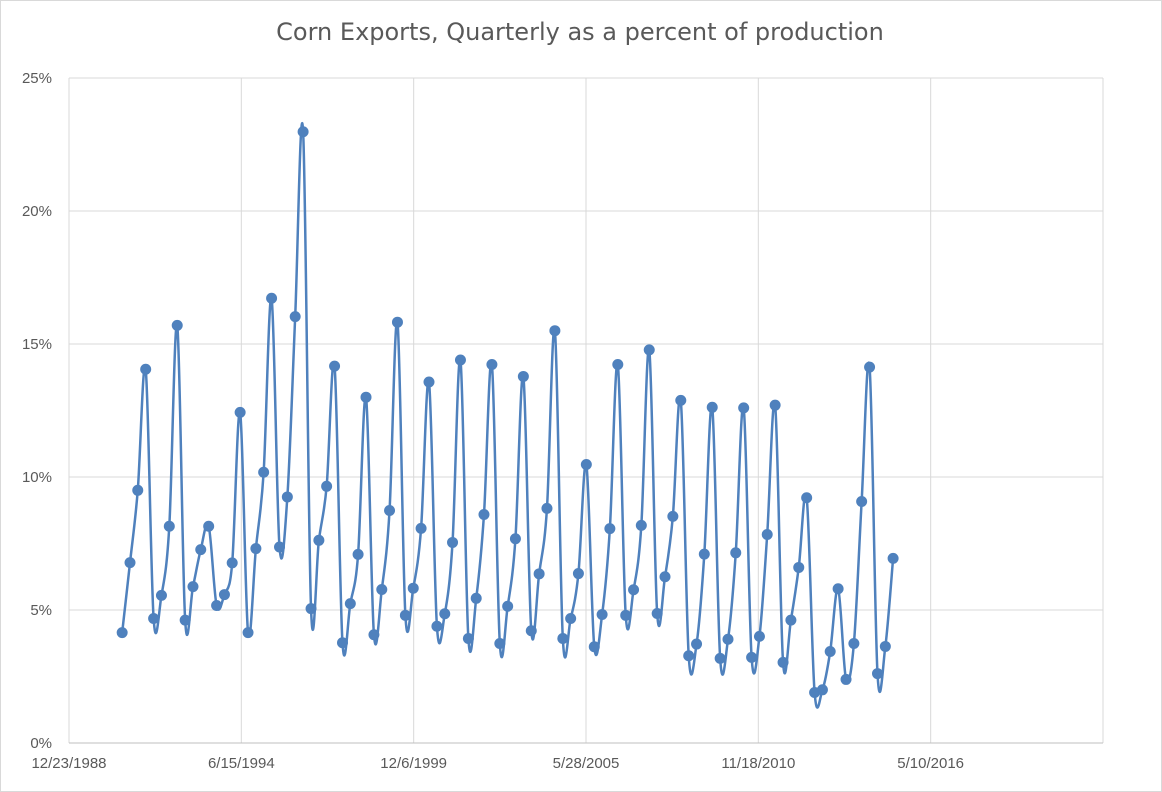 The height and width of the screenshot is (792, 1162). What do you see at coordinates (37, 411) in the screenshot?
I see `y-tick-labels: 0% 5% 10% 15% 20% 25%` at bounding box center [37, 411].